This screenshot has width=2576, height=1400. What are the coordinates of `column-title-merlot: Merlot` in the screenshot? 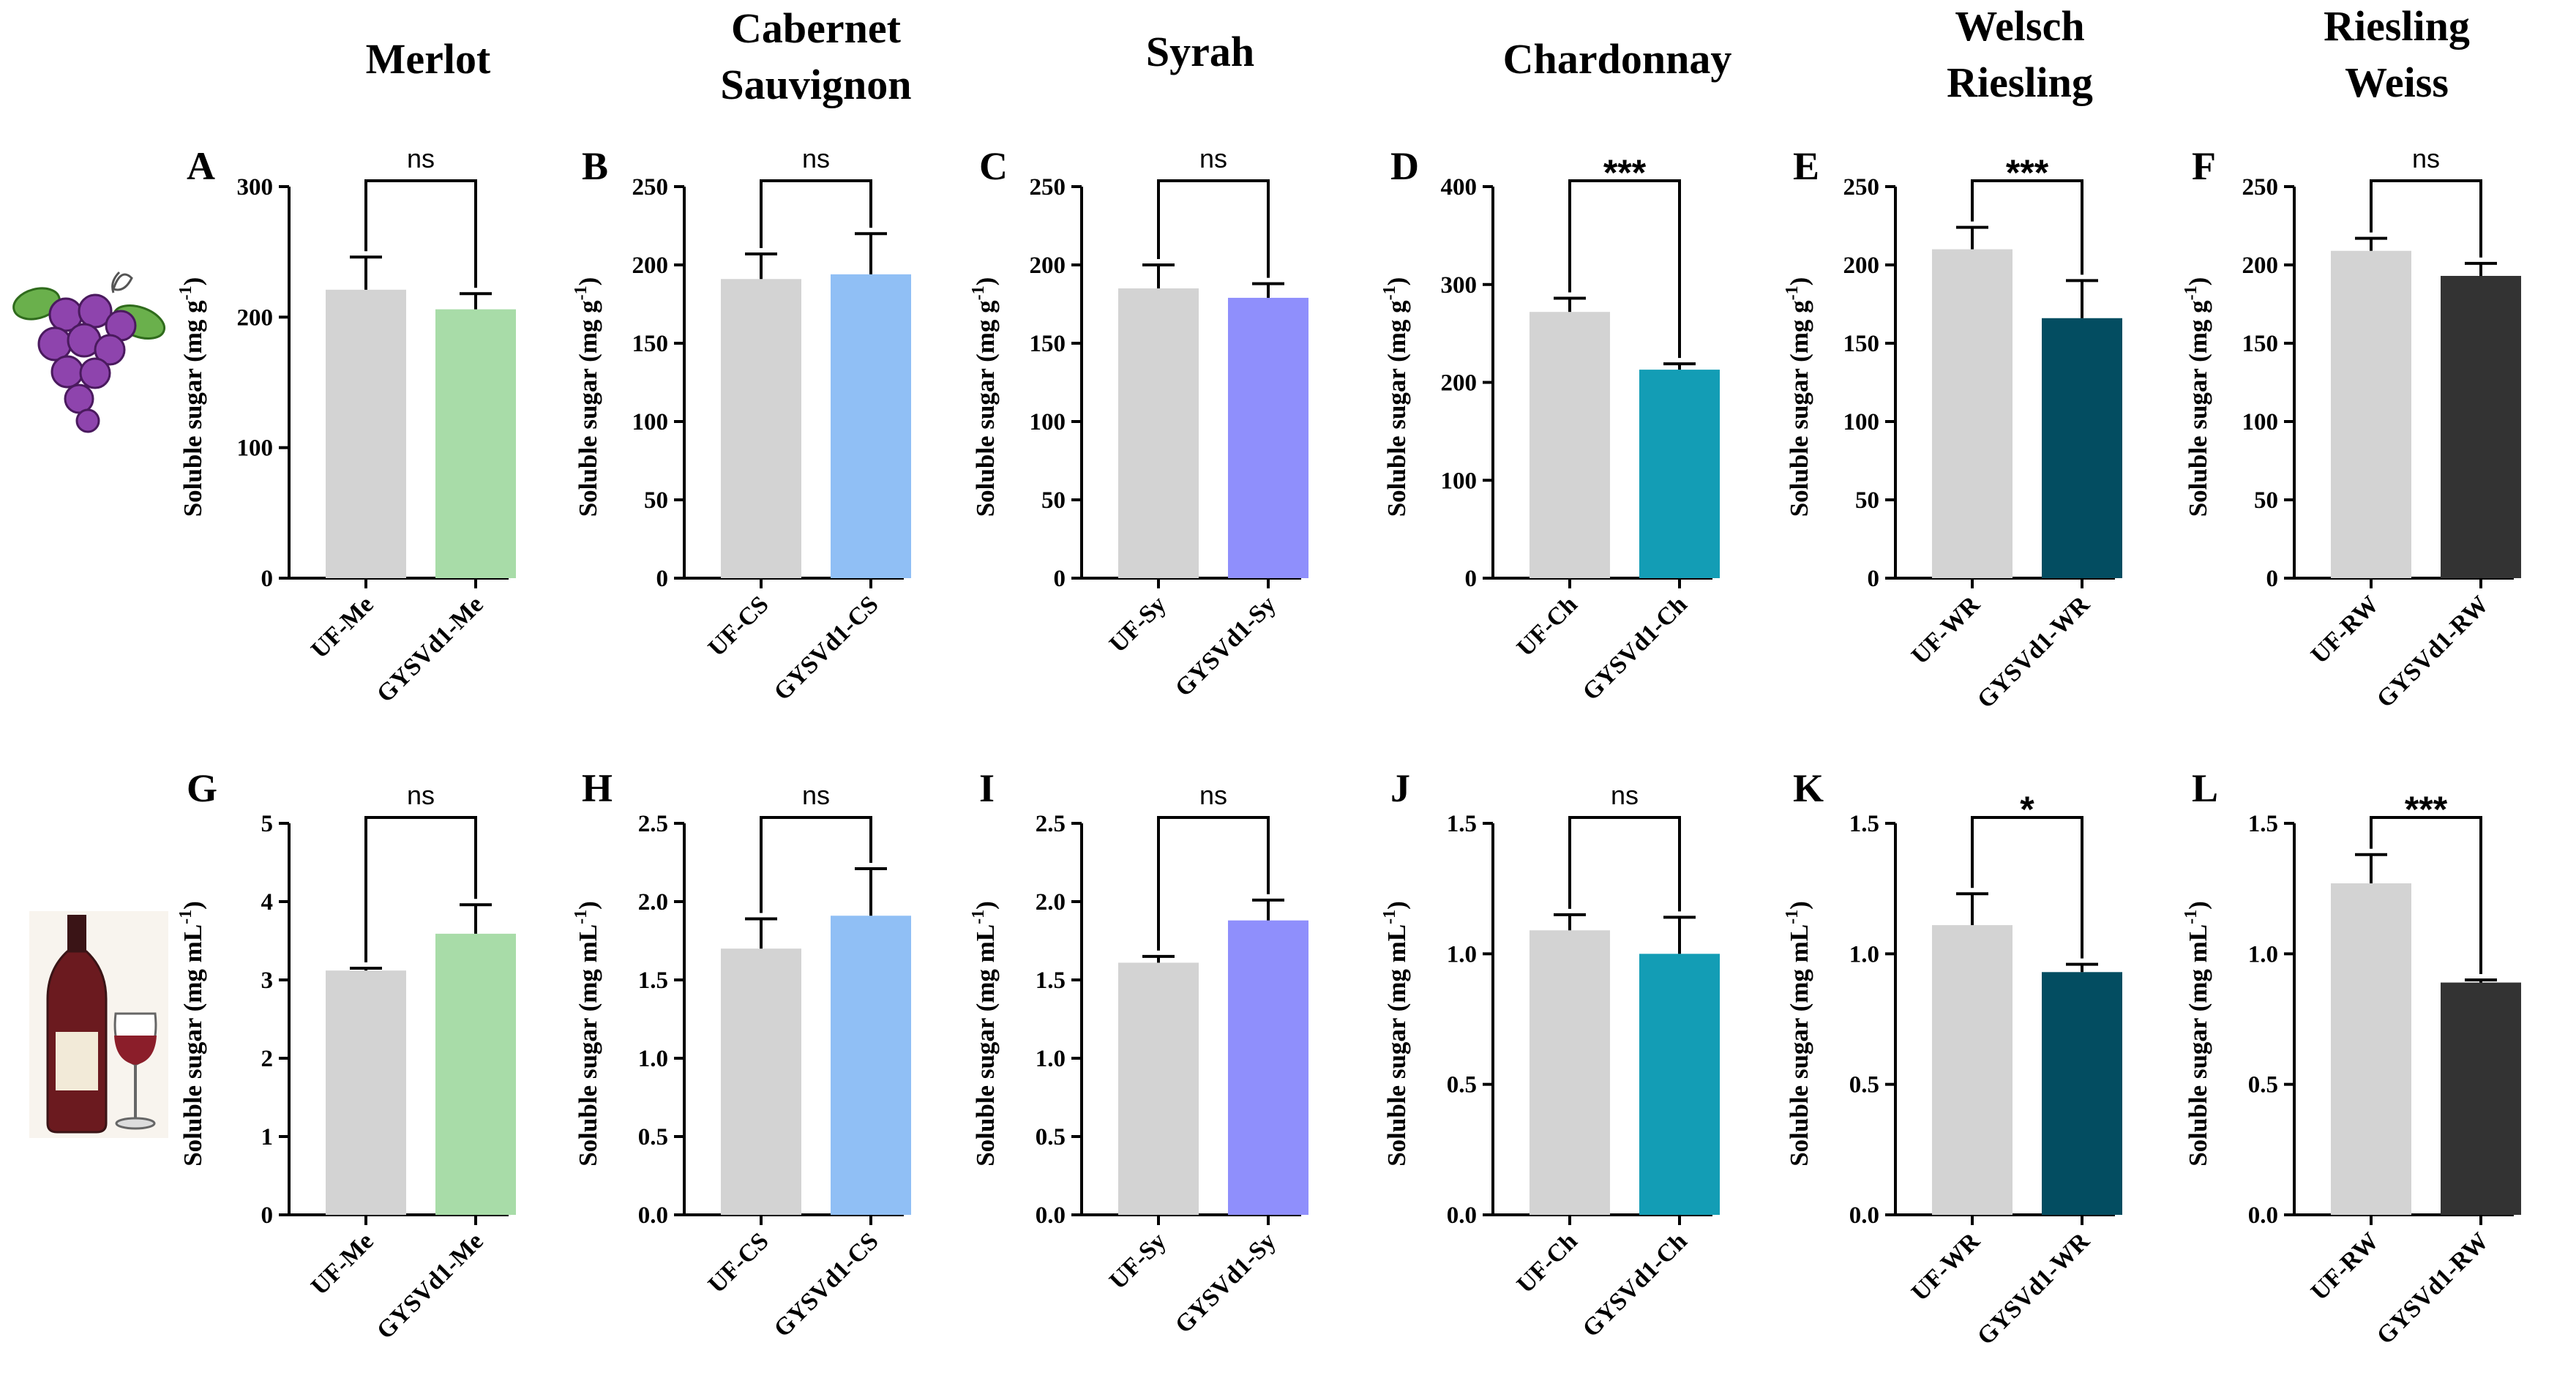 It's located at (428, 59).